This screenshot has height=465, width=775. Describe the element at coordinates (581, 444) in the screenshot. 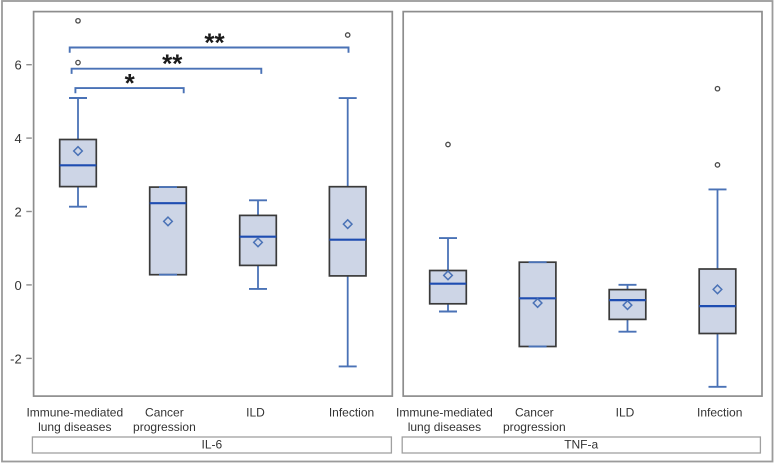

I see `svg-text: TNF-a` at that location.